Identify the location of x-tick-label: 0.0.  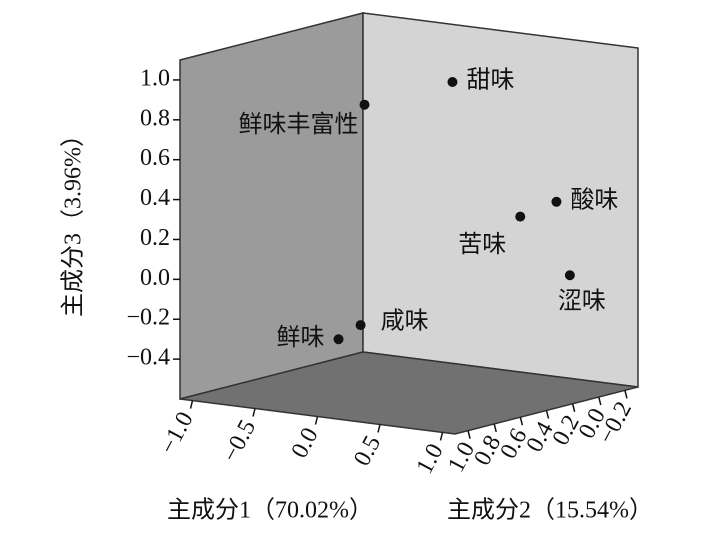
(305, 443).